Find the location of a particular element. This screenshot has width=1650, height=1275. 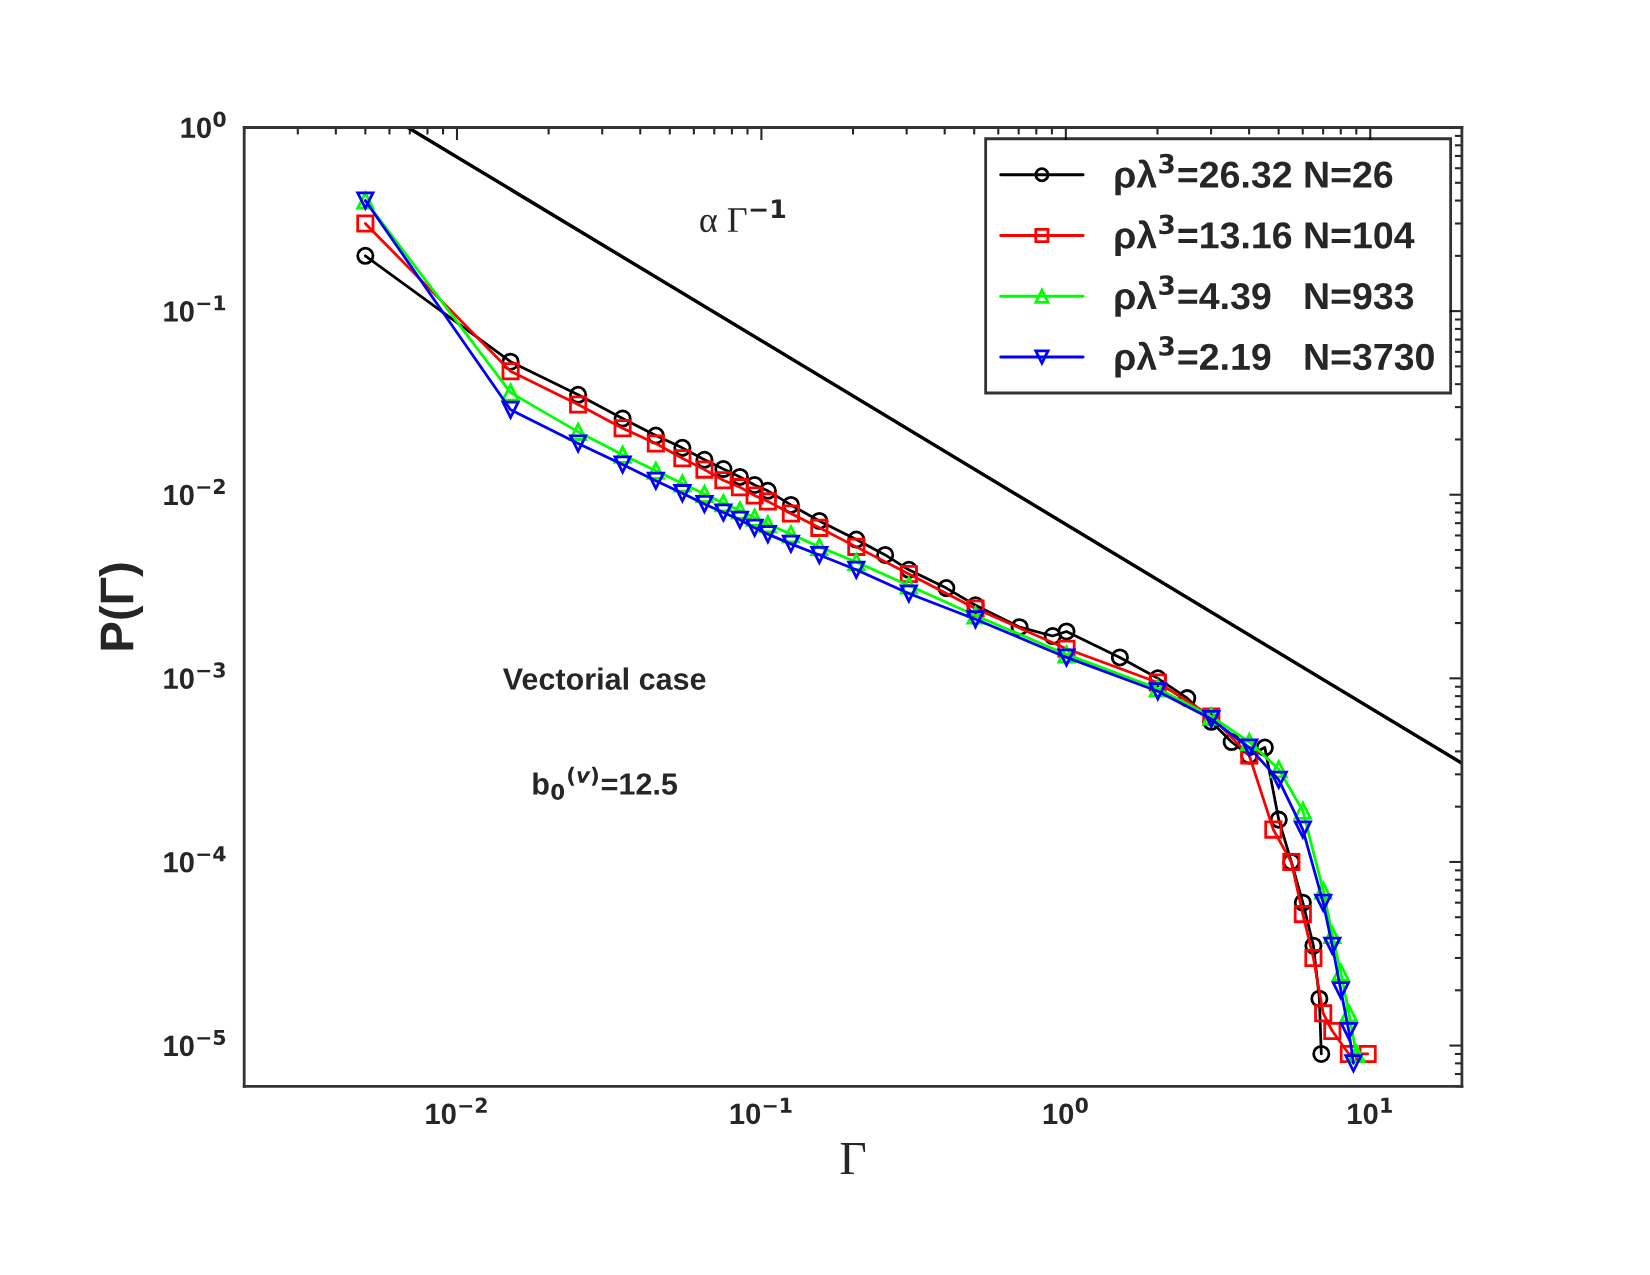

x-tick-label: 10$^{−2}$ is located at coordinates (456, 1111).